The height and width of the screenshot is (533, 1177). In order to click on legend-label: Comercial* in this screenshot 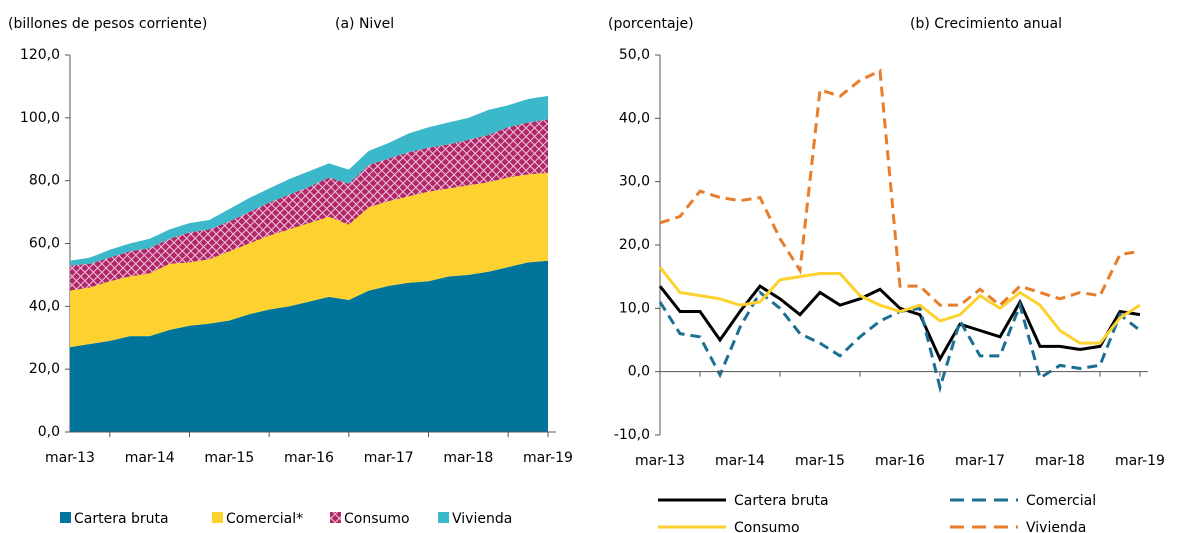, I will do `click(264, 519)`.